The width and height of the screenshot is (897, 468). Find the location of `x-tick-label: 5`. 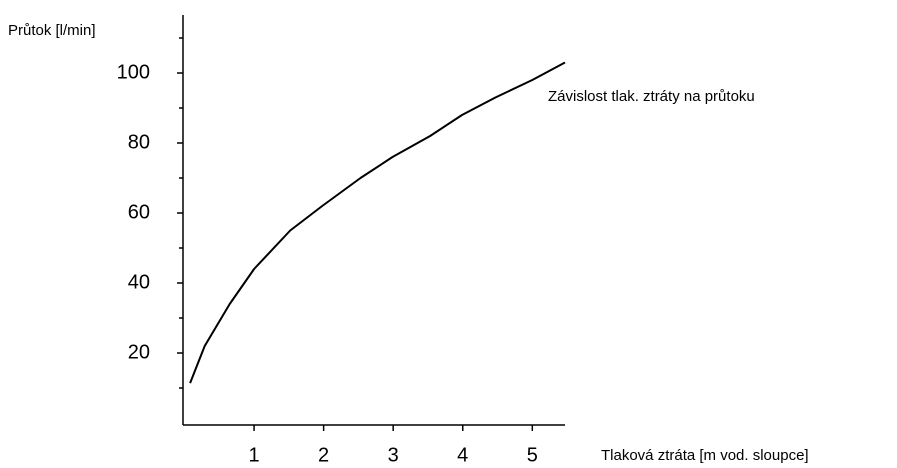

x-tick-label: 5 is located at coordinates (532, 455).